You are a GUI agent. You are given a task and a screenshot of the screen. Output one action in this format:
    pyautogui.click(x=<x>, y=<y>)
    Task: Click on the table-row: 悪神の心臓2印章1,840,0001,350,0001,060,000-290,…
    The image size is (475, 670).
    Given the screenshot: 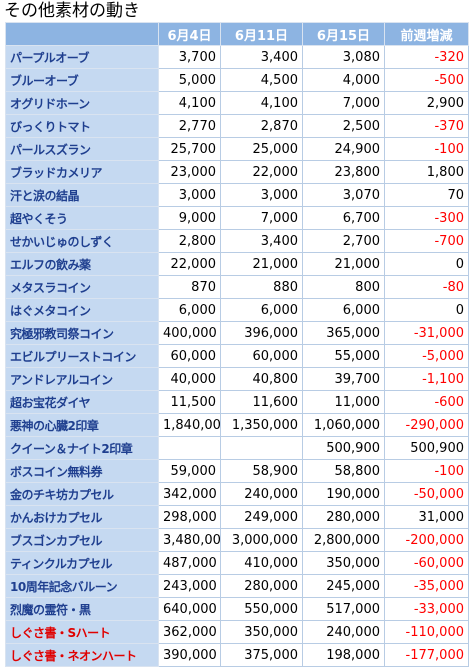 What is the action you would take?
    pyautogui.click(x=237, y=425)
    